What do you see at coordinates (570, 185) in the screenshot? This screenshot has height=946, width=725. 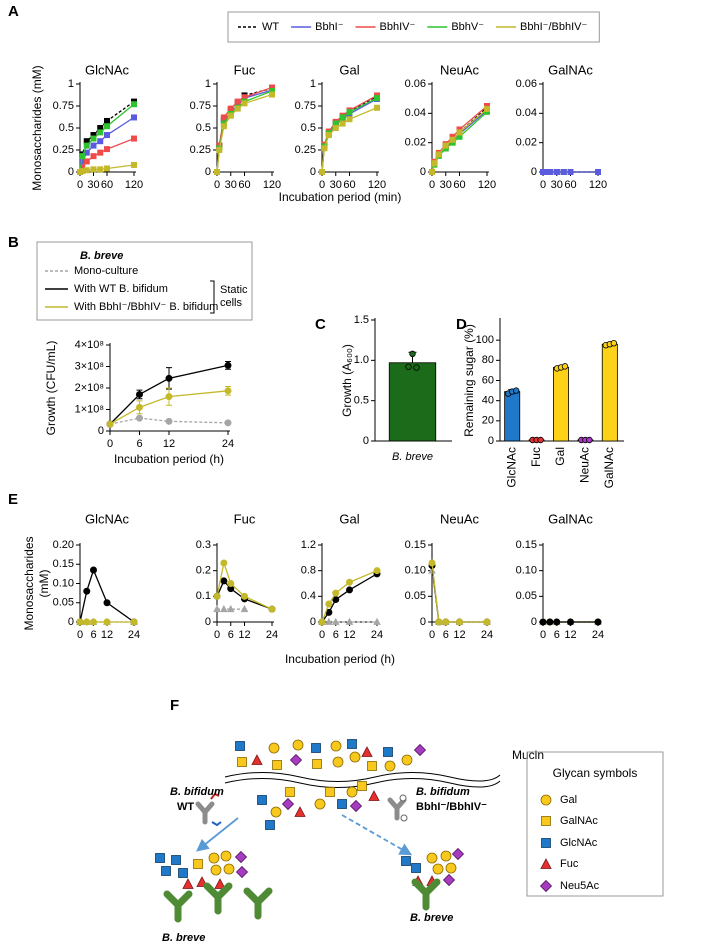 I see `x-tick-label: 60` at bounding box center [570, 185].